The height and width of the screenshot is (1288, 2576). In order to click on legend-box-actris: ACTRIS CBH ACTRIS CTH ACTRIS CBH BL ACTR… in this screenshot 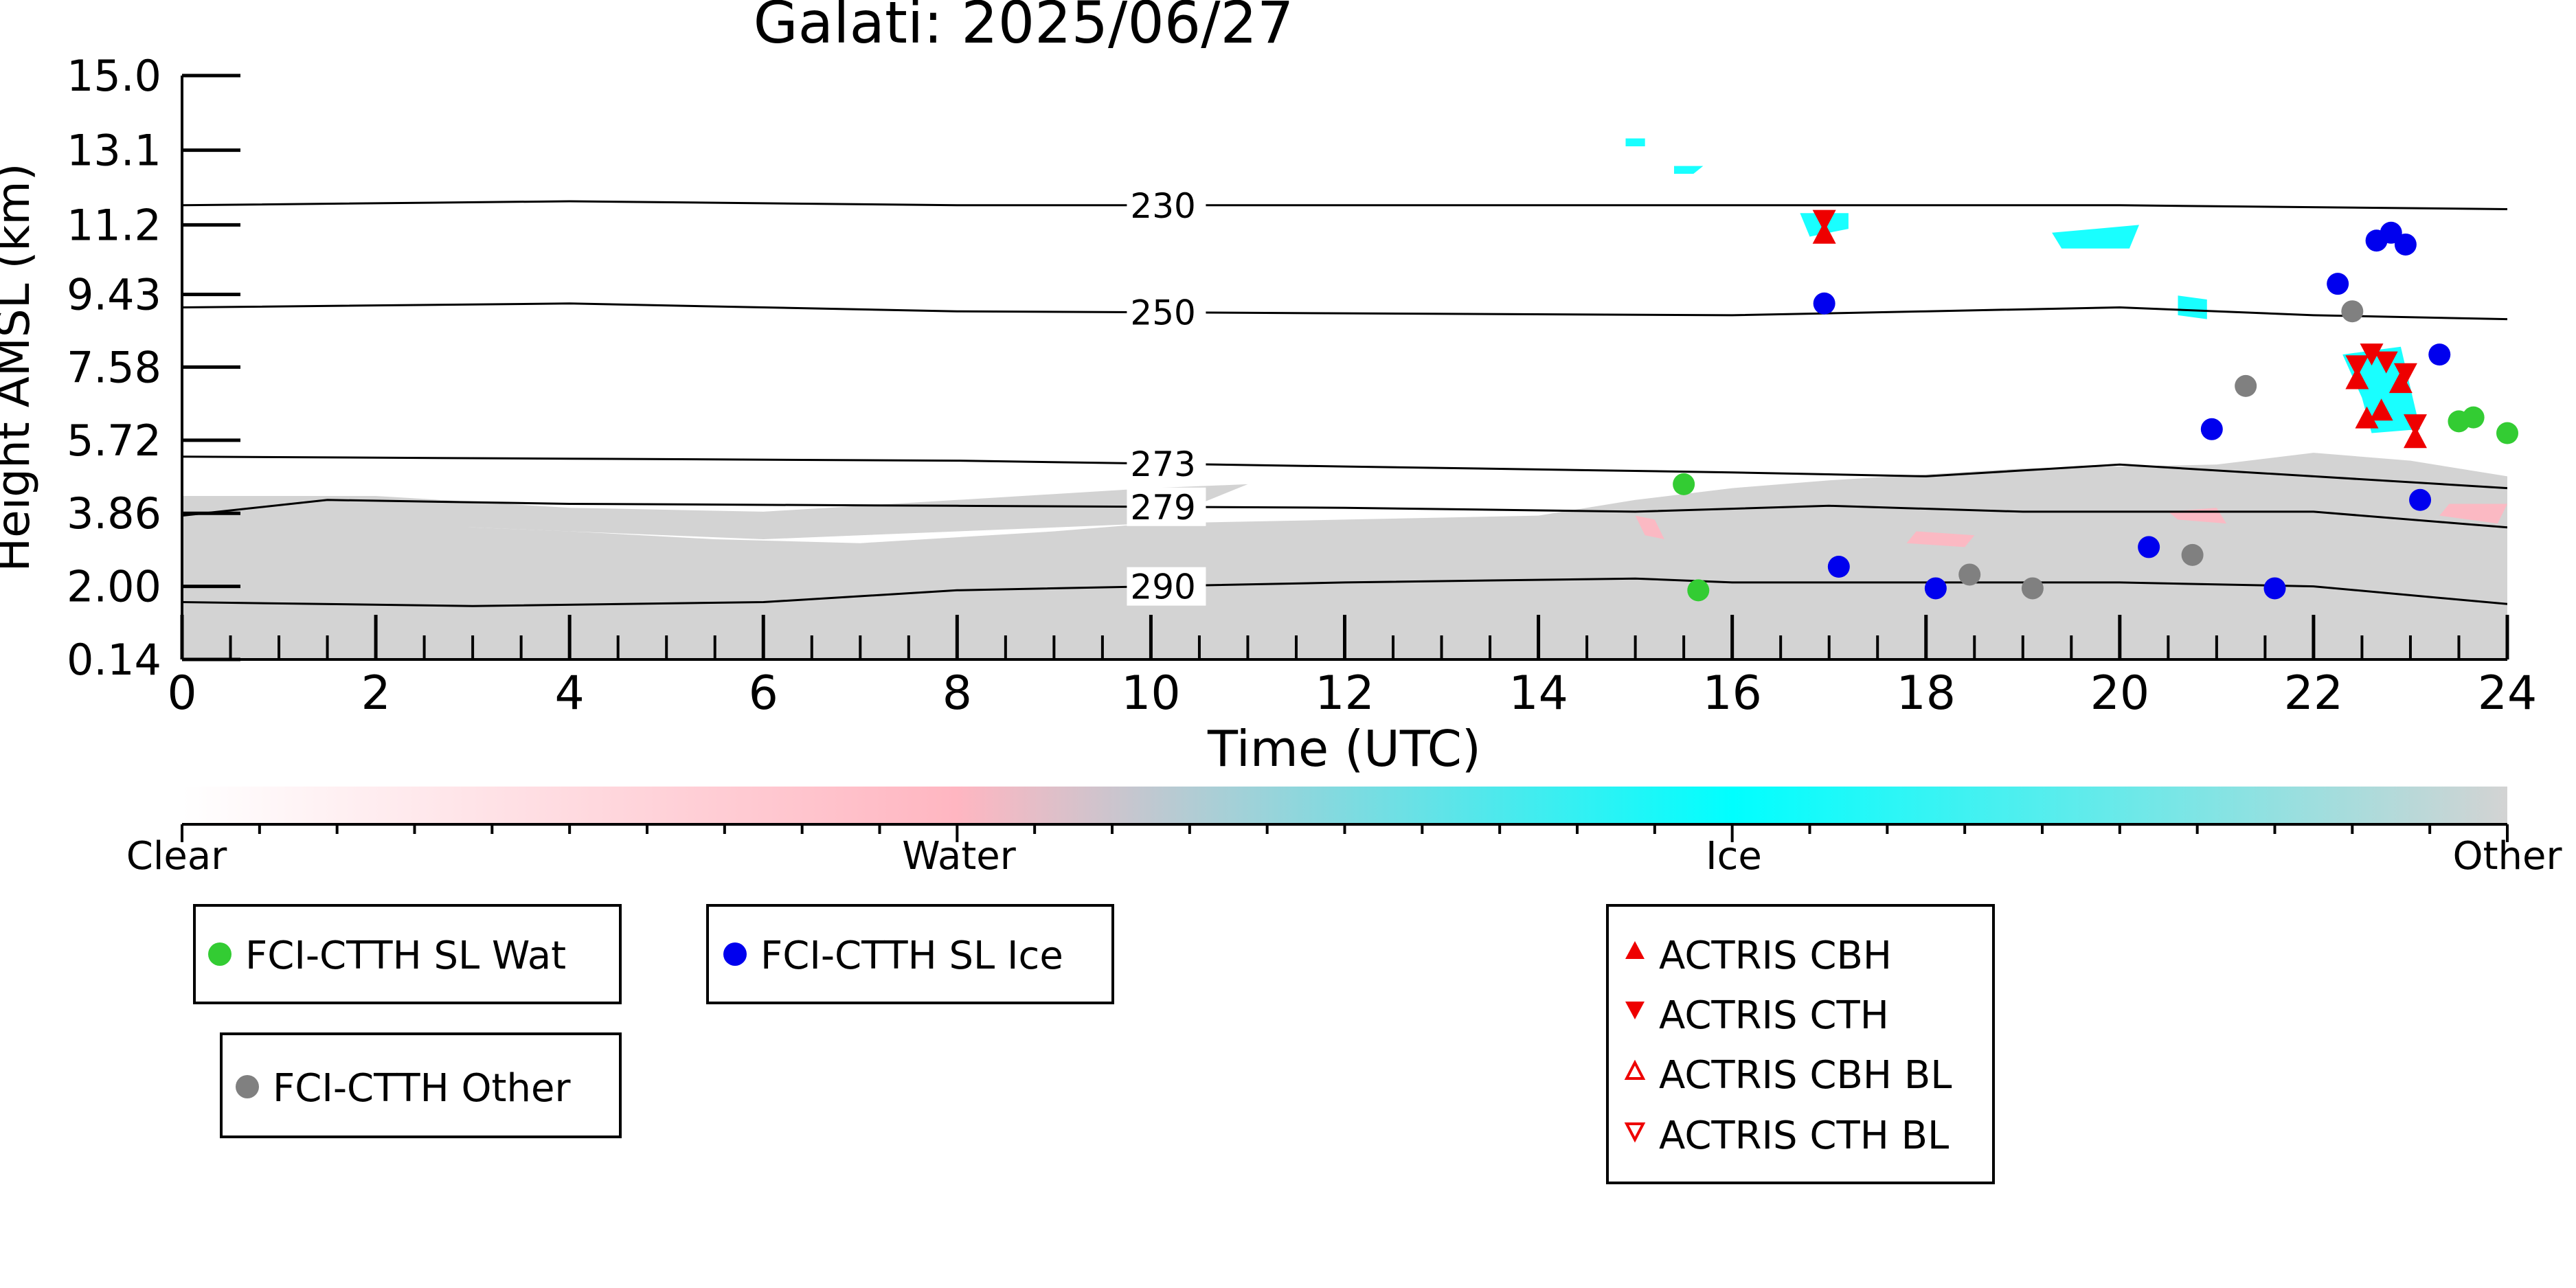, I will do `click(1800, 1044)`.